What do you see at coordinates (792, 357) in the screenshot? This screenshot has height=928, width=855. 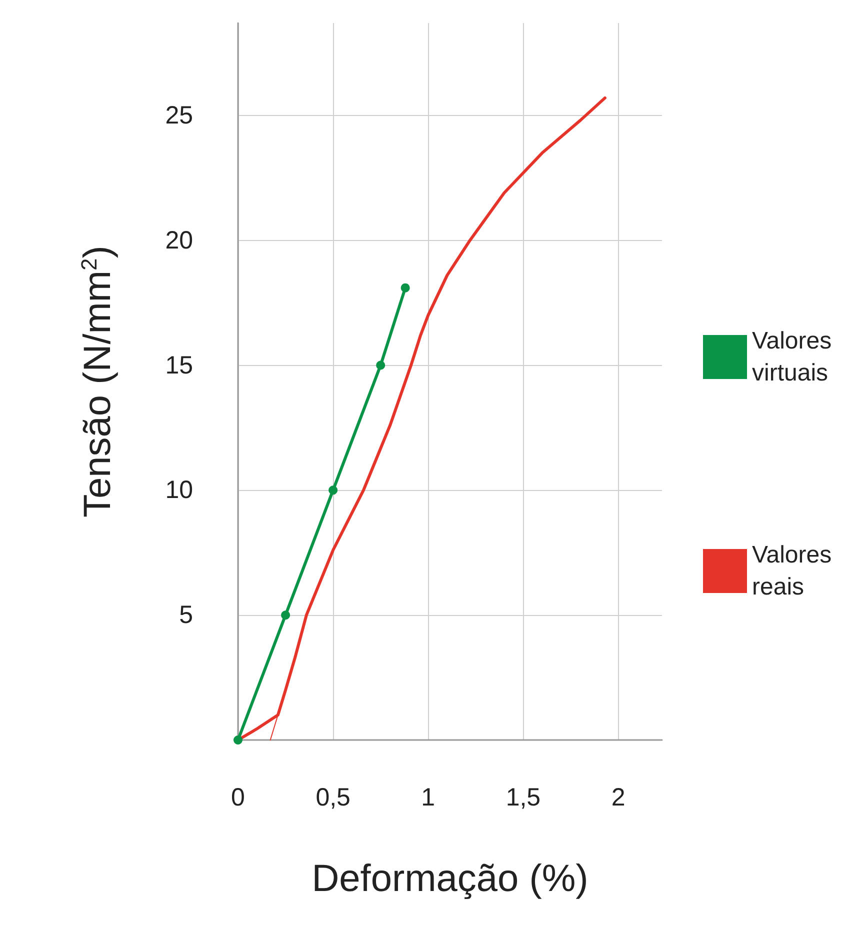 I see `legend-label: Valores virtuais` at bounding box center [792, 357].